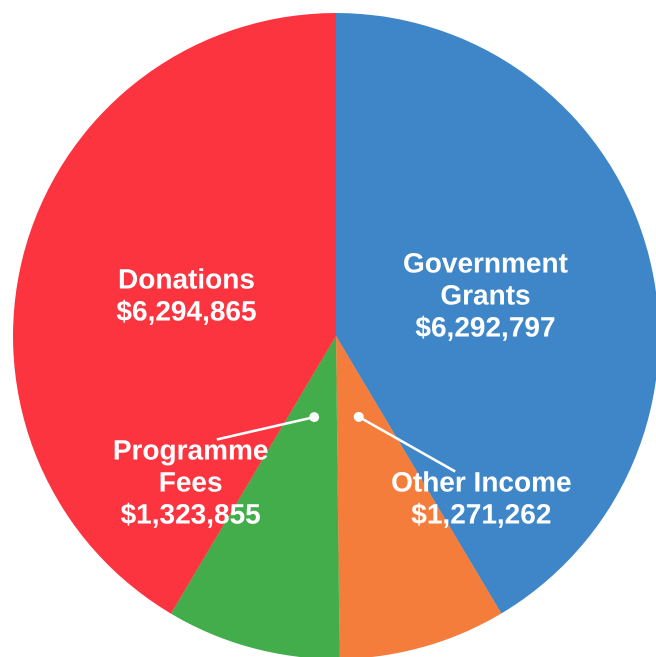  I want to click on data-label: $6,292,797, so click(485, 327).